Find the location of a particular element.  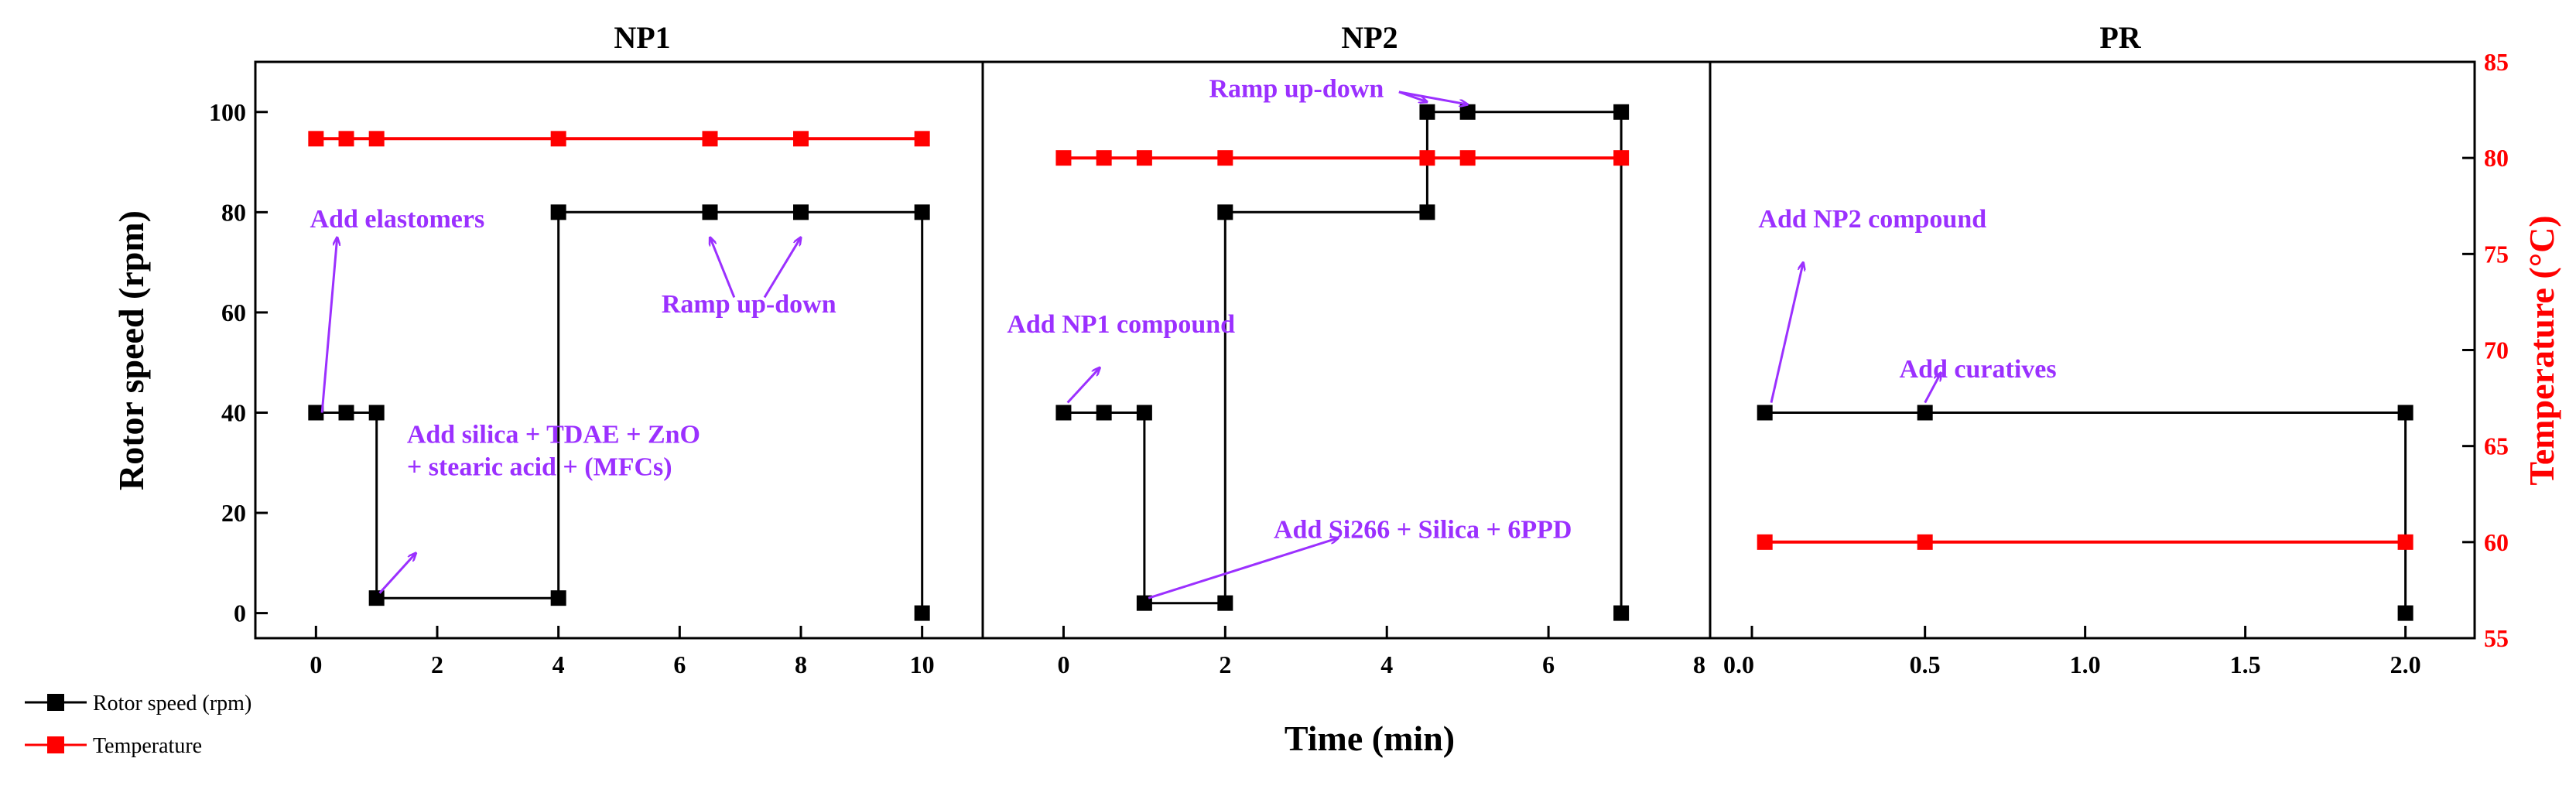

annotation-np1-0: Add elastomers is located at coordinates (398, 220).